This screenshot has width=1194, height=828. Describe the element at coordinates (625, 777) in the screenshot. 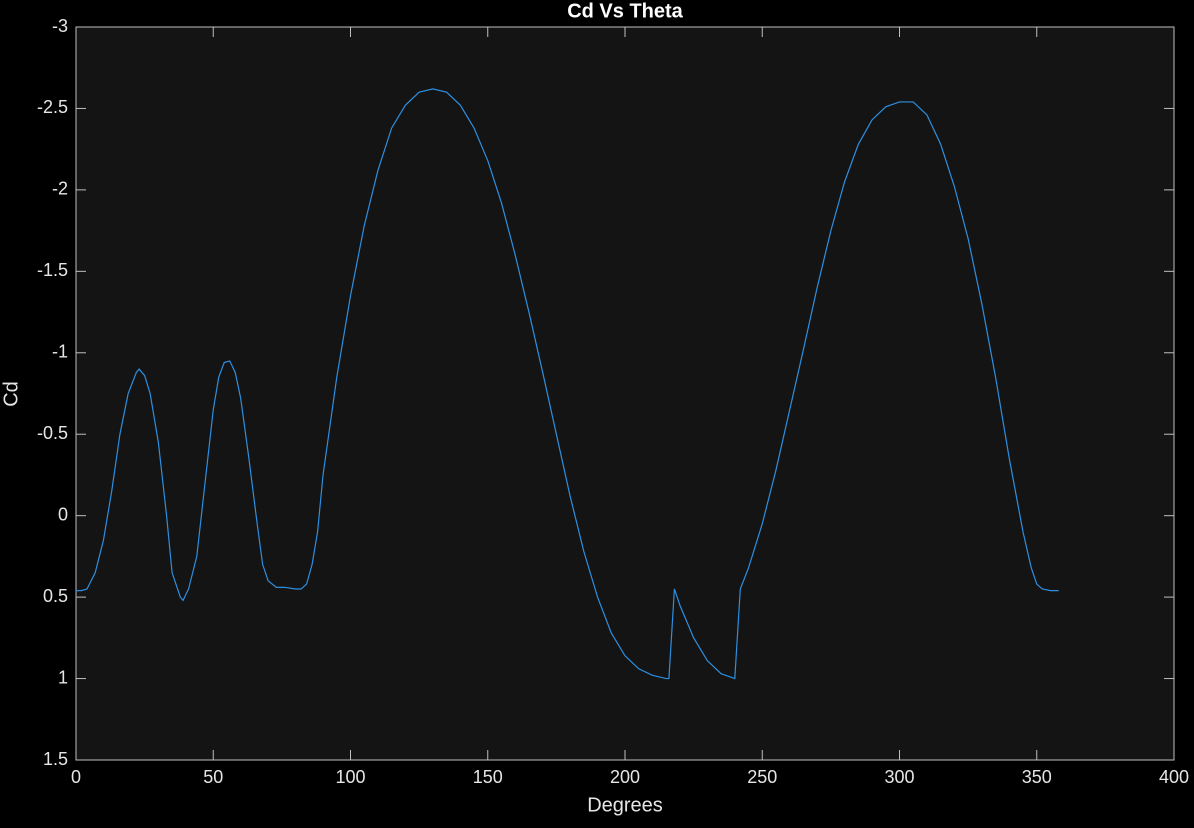

I see `x-tick-label: 200` at that location.